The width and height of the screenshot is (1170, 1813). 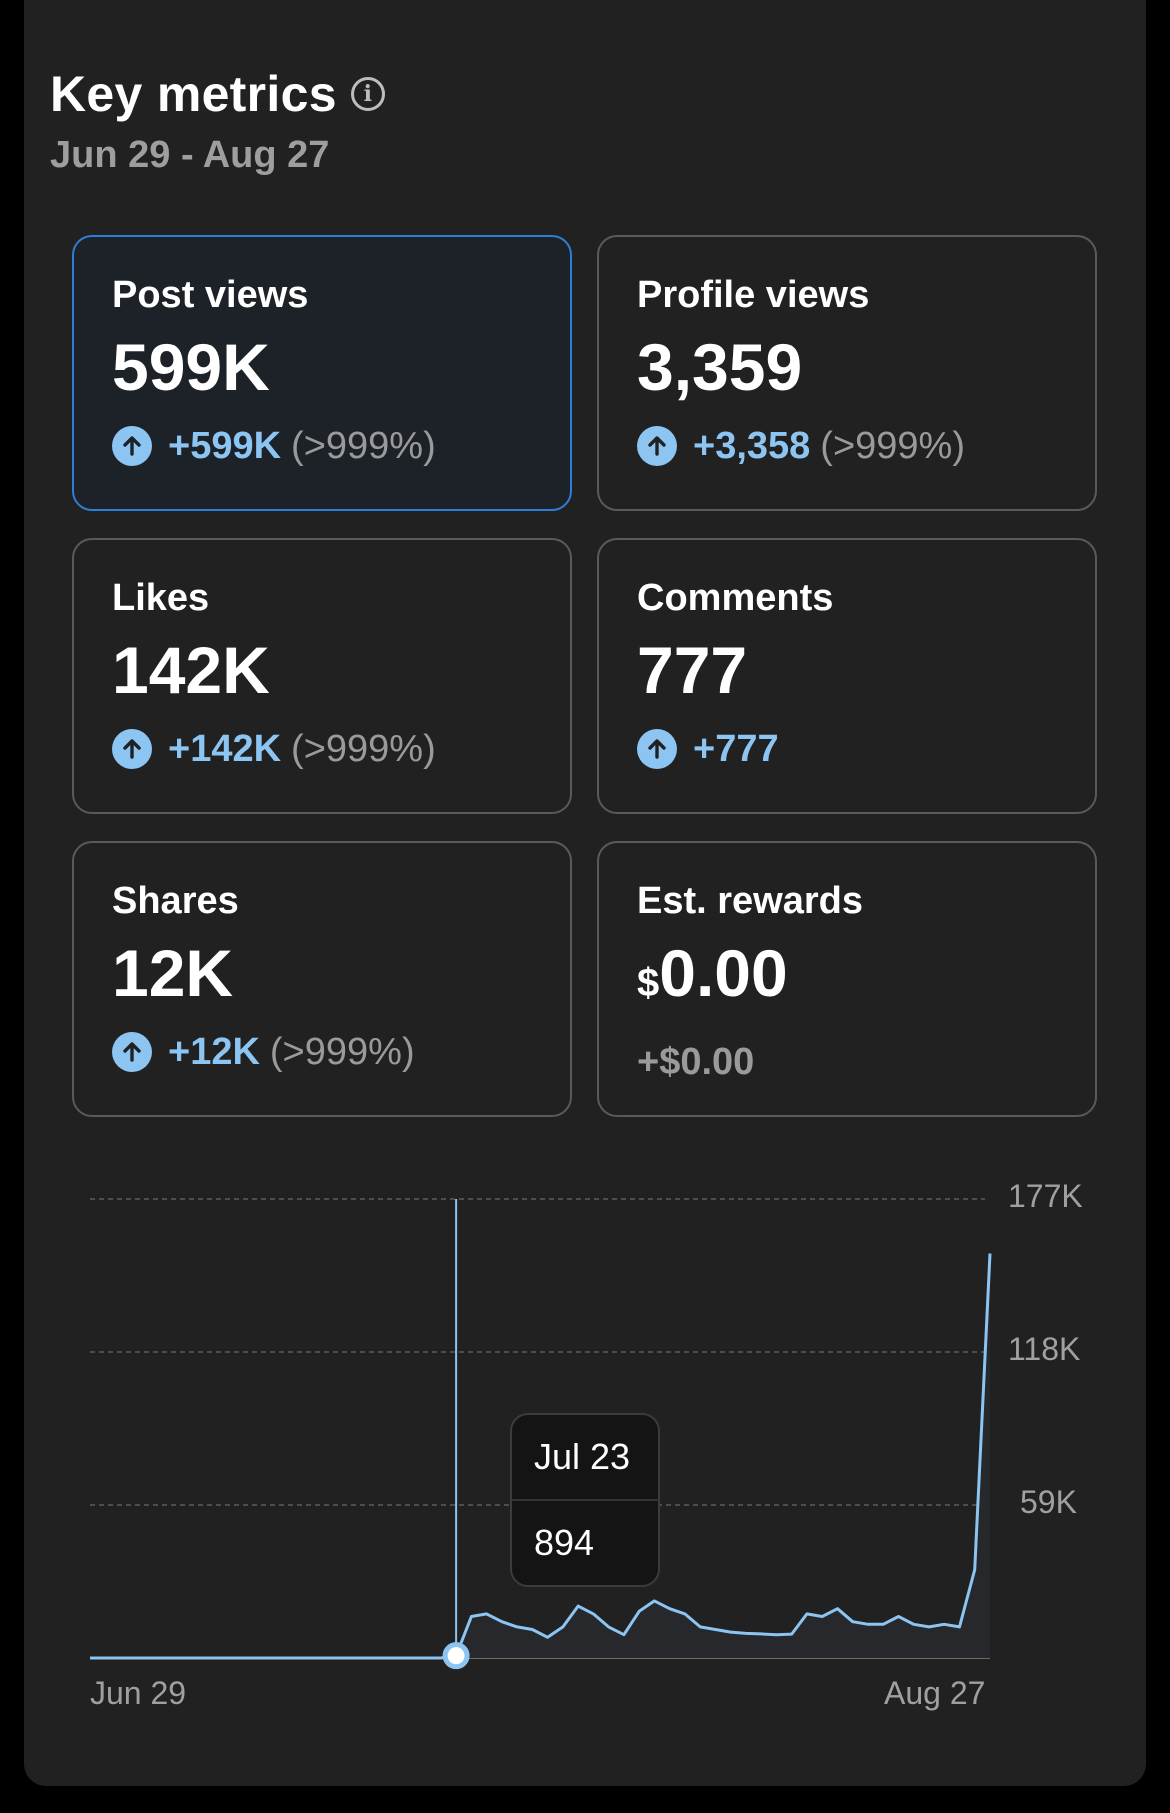 I want to click on metric-card-est-rewards: Est. rewards $0.00 +$0.00, so click(x=847, y=979).